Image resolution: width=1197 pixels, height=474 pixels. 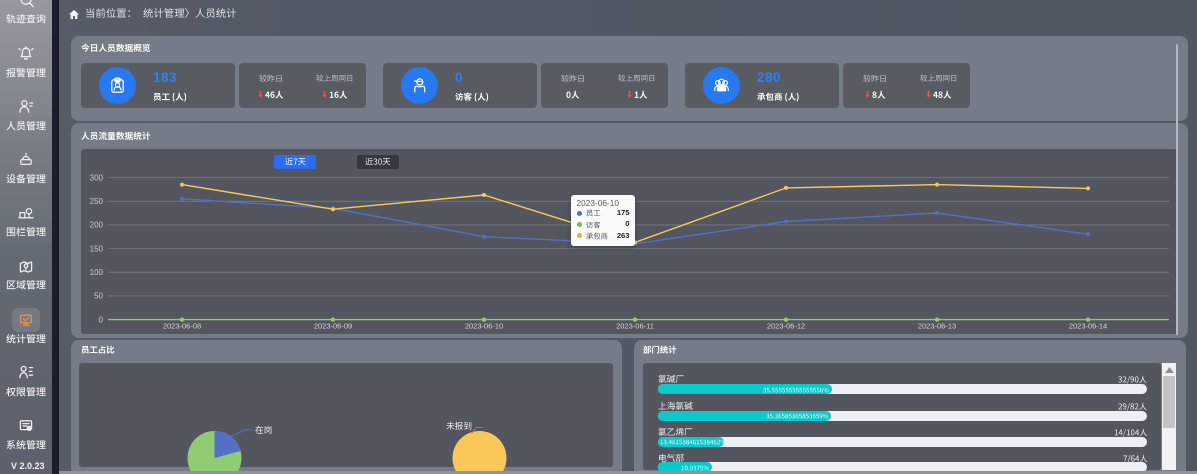 I want to click on svg-text: 2023-06-14, so click(x=1088, y=326).